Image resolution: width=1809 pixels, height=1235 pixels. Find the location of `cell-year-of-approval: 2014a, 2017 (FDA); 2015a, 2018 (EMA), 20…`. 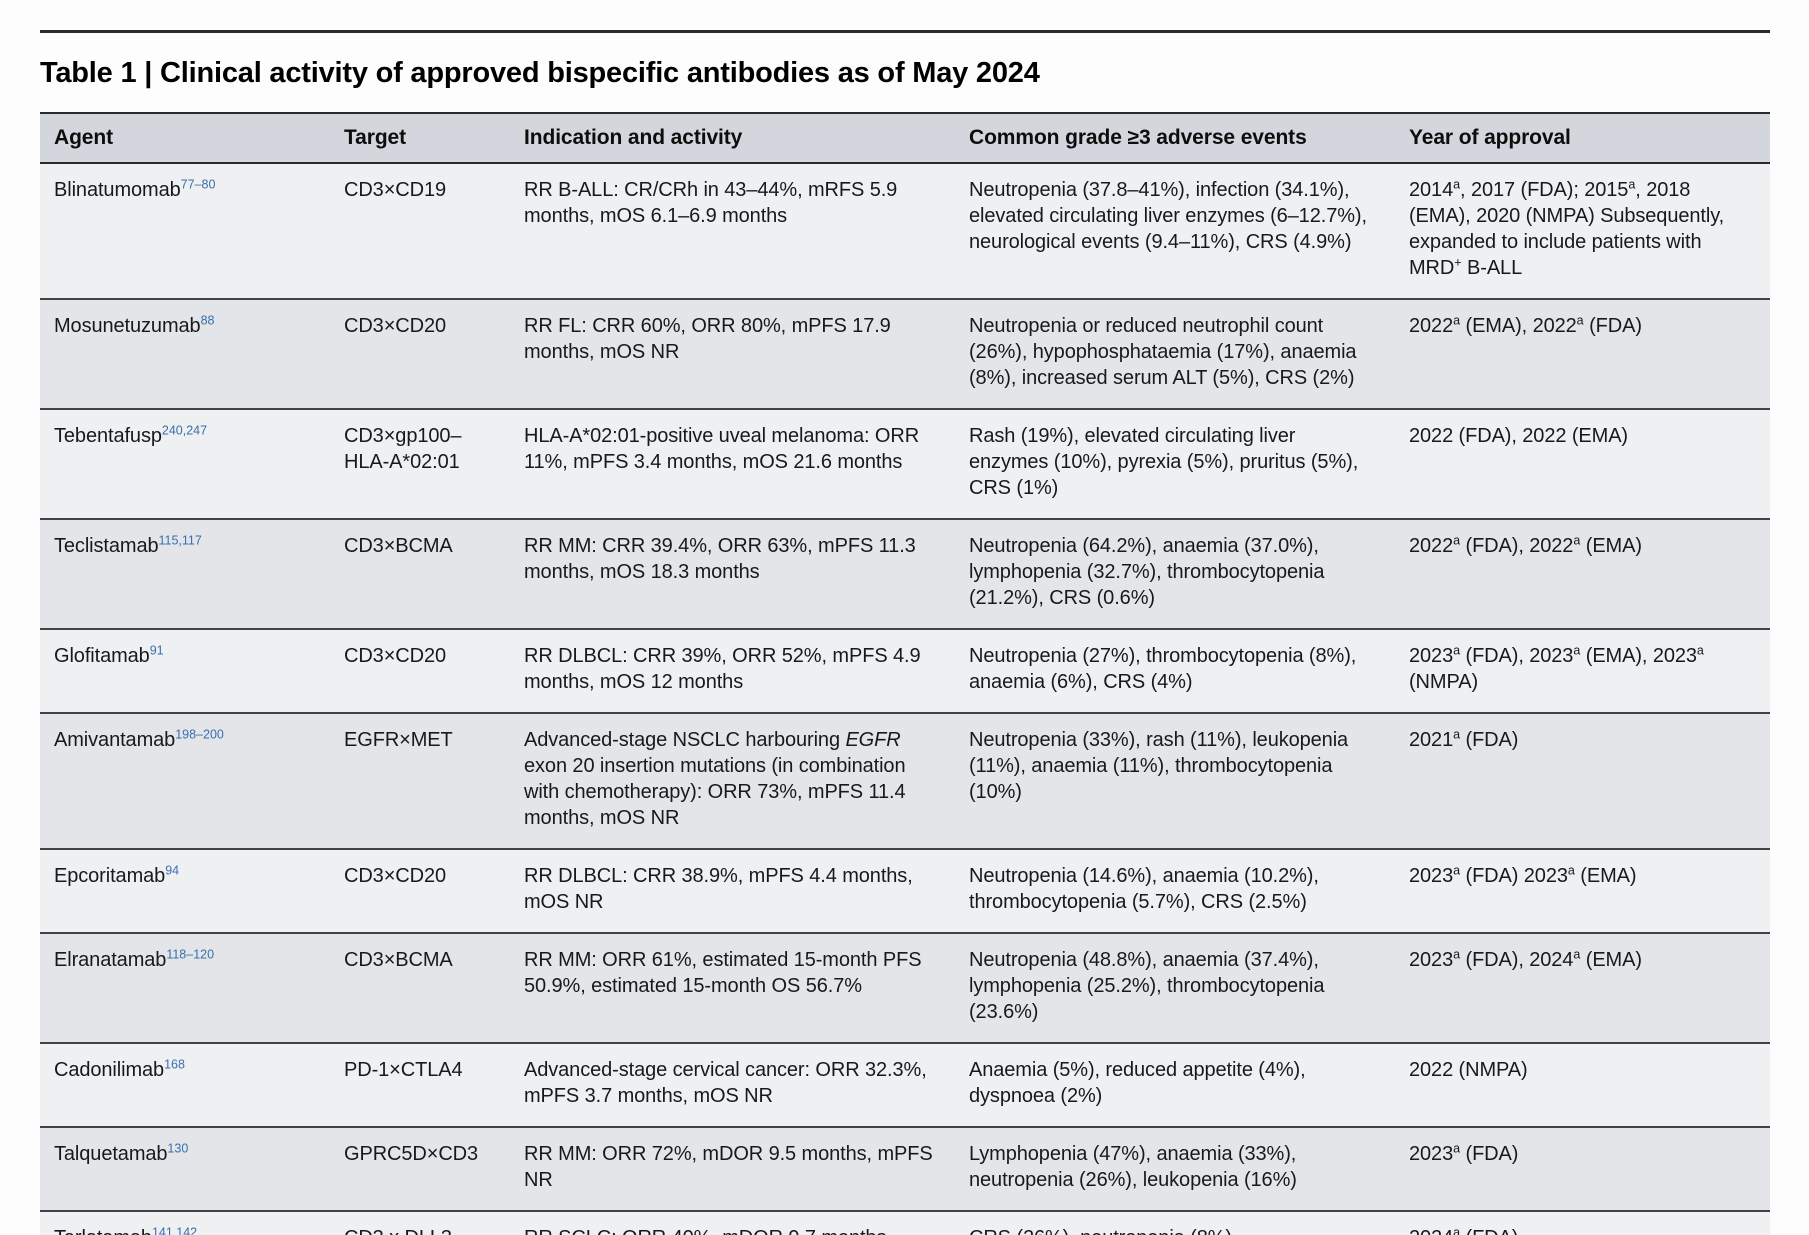

cell-year-of-approval: 2014a, 2017 (FDA); 2015a, 2018 (EMA), 20… is located at coordinates (1567, 228).